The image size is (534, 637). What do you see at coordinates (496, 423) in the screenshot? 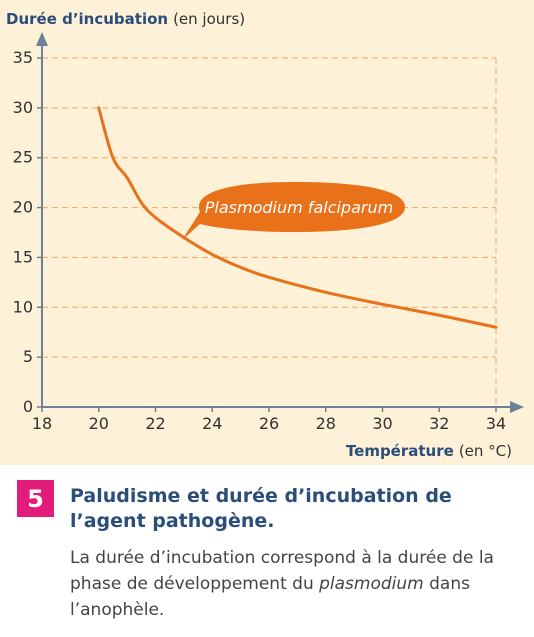
I see `x-tick-label: 34` at bounding box center [496, 423].